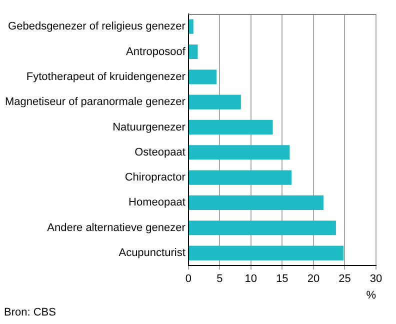 The image size is (396, 324). I want to click on x-tick-label: 15, so click(282, 279).